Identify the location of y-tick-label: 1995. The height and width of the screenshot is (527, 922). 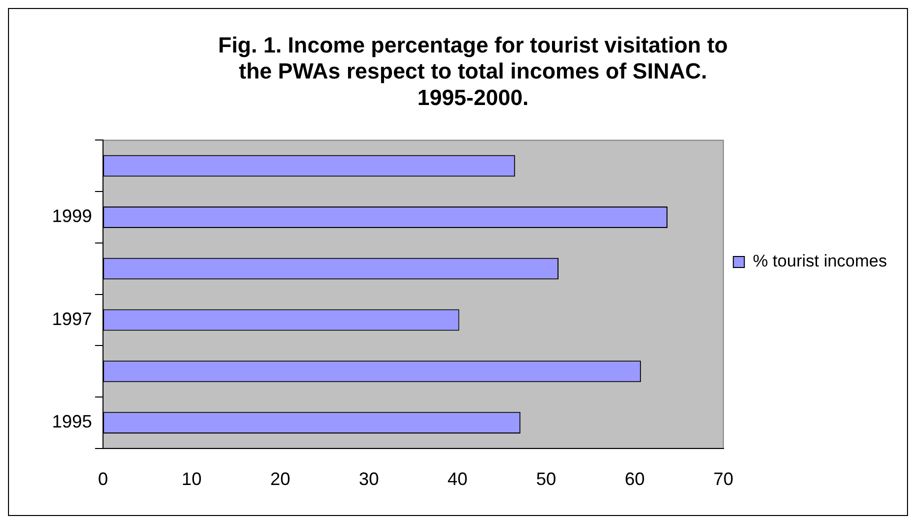
(72, 422).